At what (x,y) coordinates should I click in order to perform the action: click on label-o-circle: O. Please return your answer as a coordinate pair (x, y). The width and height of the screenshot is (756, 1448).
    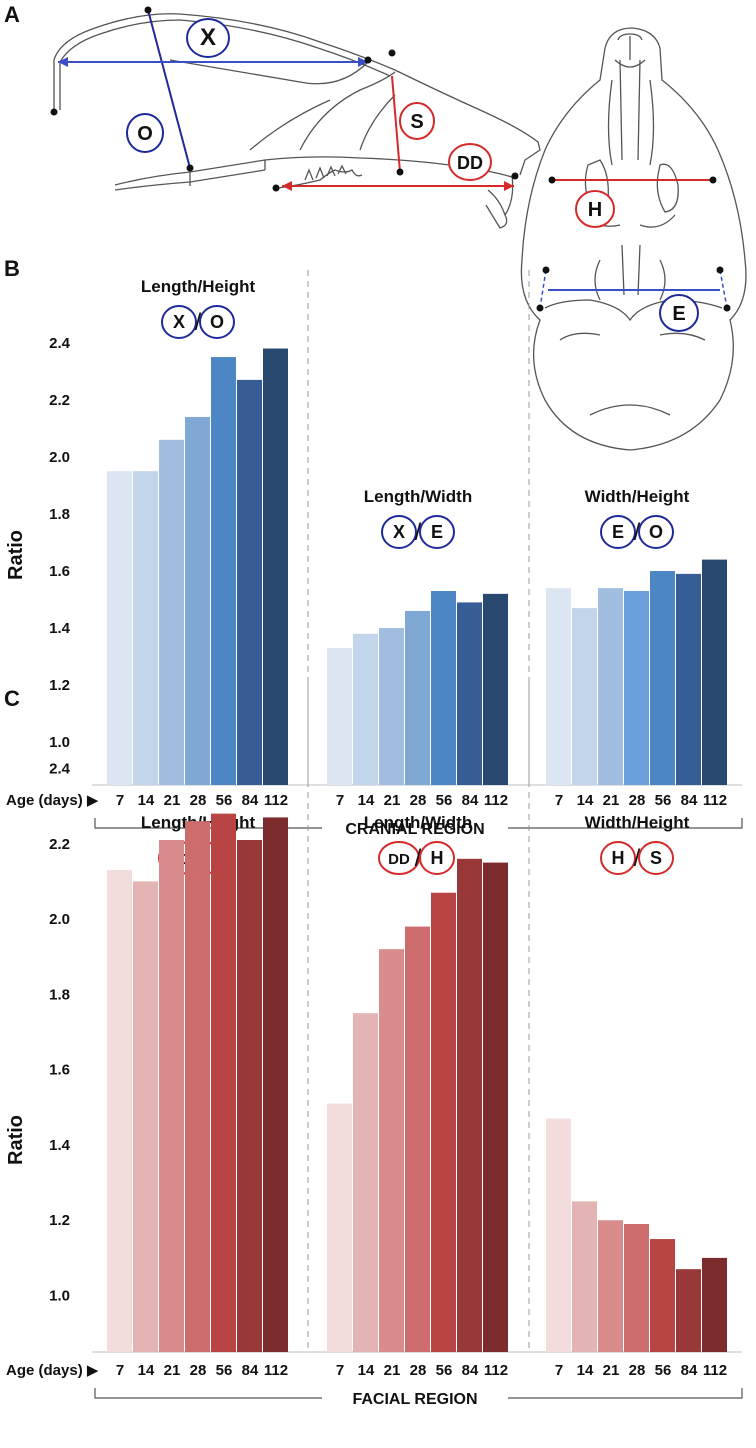
    Looking at the image, I should click on (145, 133).